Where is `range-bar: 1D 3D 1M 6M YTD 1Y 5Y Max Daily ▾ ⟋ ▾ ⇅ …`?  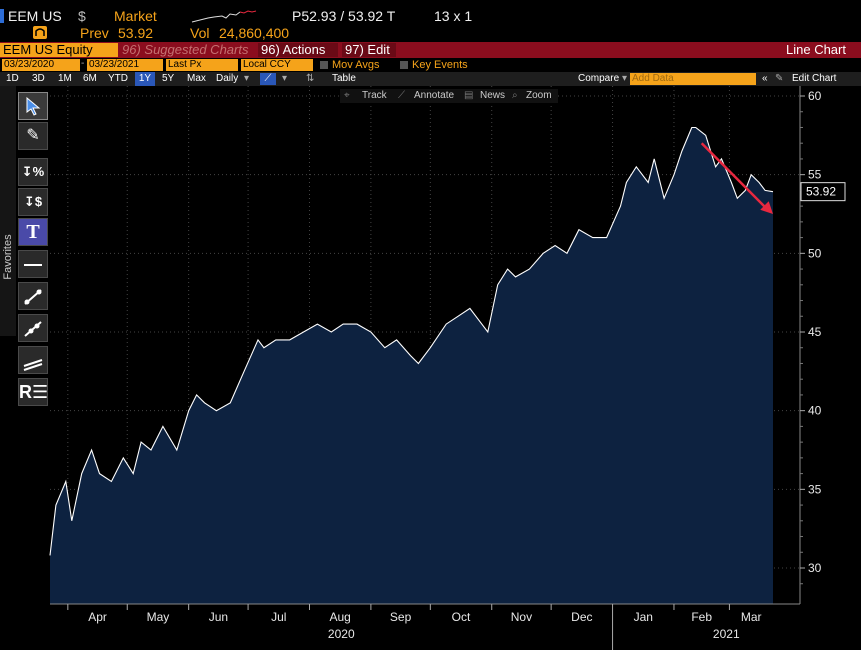
range-bar: 1D 3D 1M 6M YTD 1Y 5Y Max Daily ▾ ⟋ ▾ ⇅ … is located at coordinates (430, 79).